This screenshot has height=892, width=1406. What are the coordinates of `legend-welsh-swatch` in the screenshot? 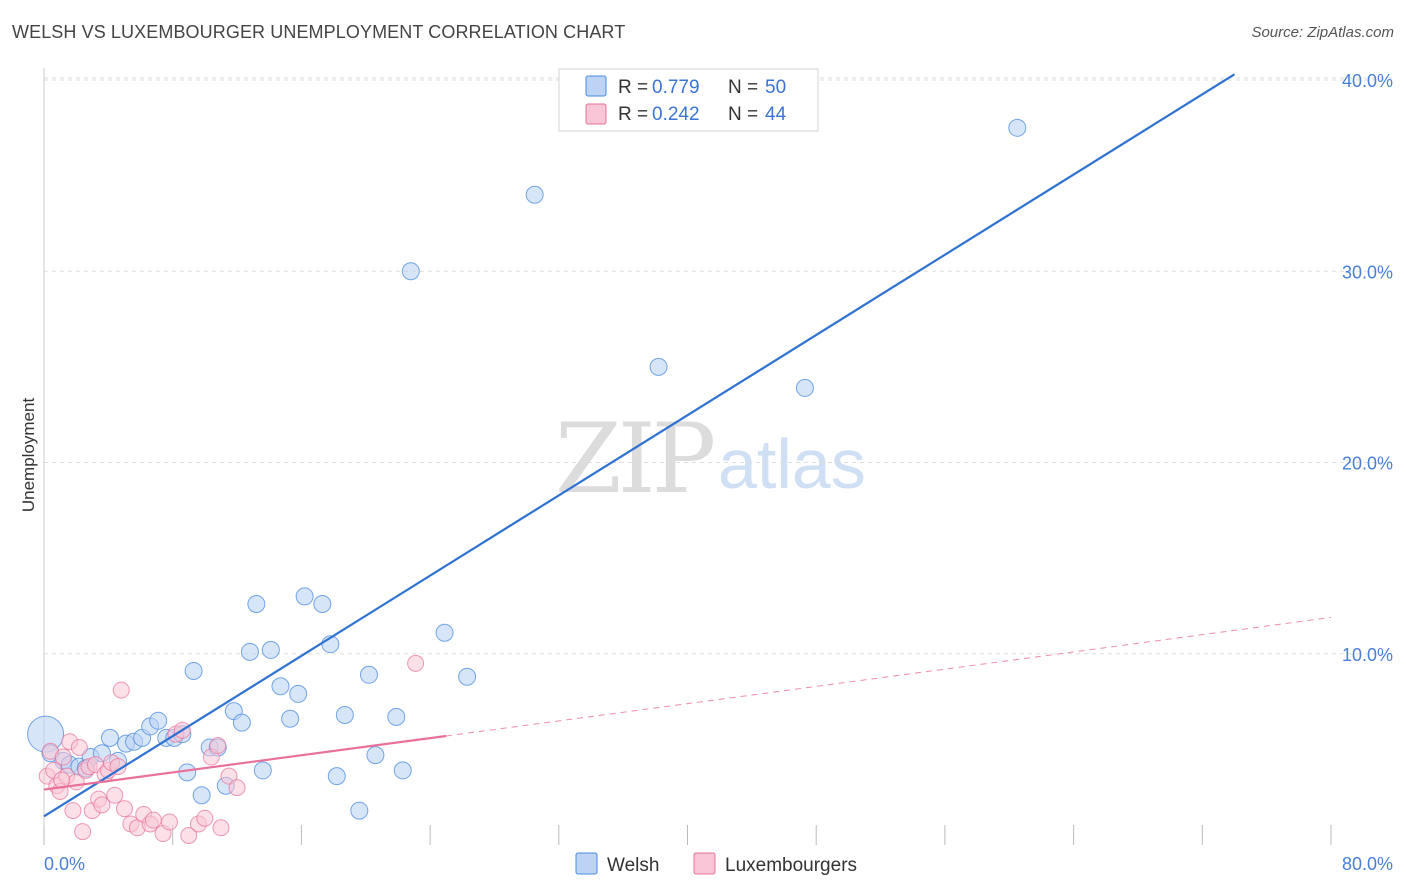 It's located at (596, 86).